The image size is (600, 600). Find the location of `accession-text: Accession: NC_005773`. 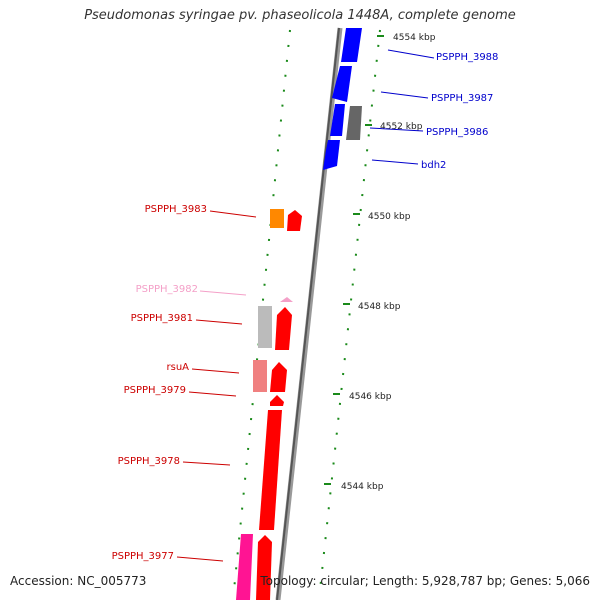

accession-text: Accession: NC_005773 is located at coordinates (78, 581).